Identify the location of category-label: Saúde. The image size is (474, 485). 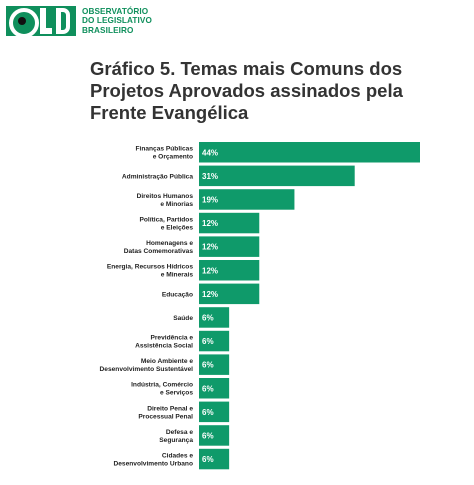
(183, 318).